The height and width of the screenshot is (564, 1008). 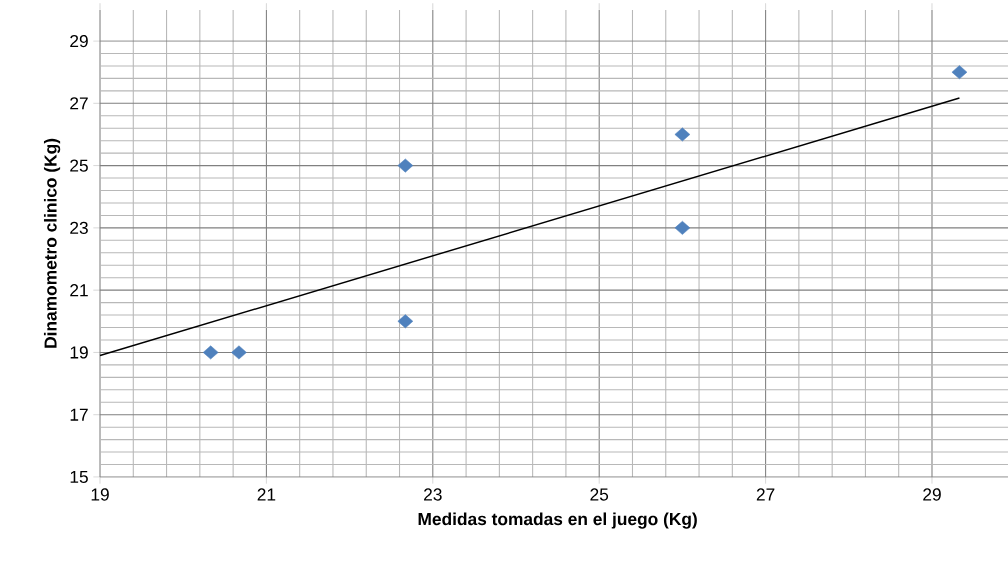 What do you see at coordinates (79, 414) in the screenshot?
I see `y-tick-label: 17` at bounding box center [79, 414].